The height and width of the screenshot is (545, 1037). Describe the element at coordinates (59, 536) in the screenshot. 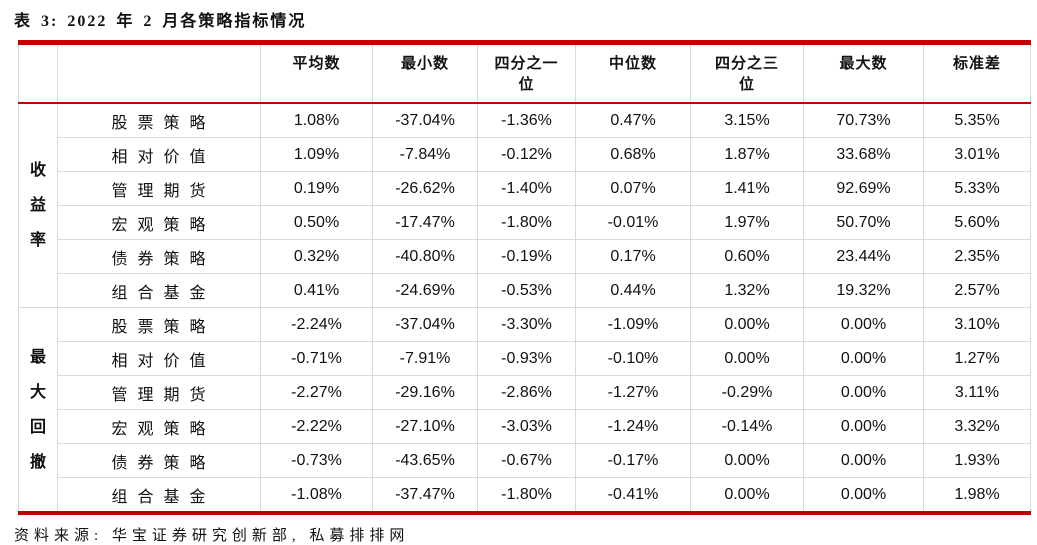

I see `source-label: 资料来源:` at that location.